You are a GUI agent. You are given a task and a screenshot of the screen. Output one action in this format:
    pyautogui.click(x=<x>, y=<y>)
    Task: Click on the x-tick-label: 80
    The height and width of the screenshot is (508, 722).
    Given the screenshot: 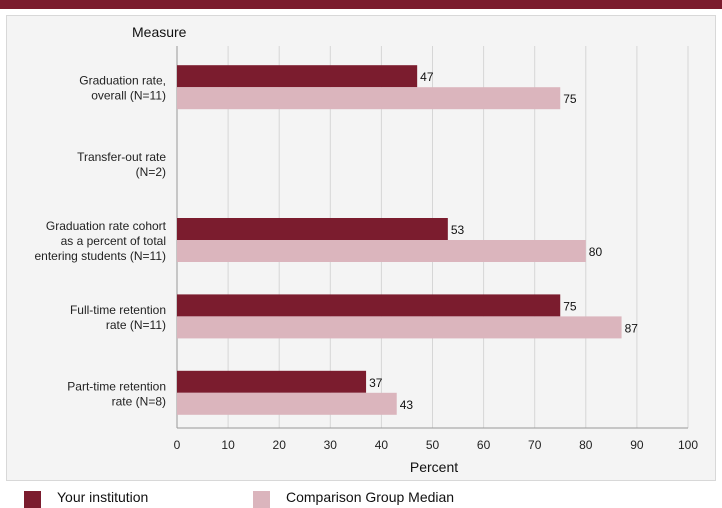 What is the action you would take?
    pyautogui.click(x=586, y=445)
    